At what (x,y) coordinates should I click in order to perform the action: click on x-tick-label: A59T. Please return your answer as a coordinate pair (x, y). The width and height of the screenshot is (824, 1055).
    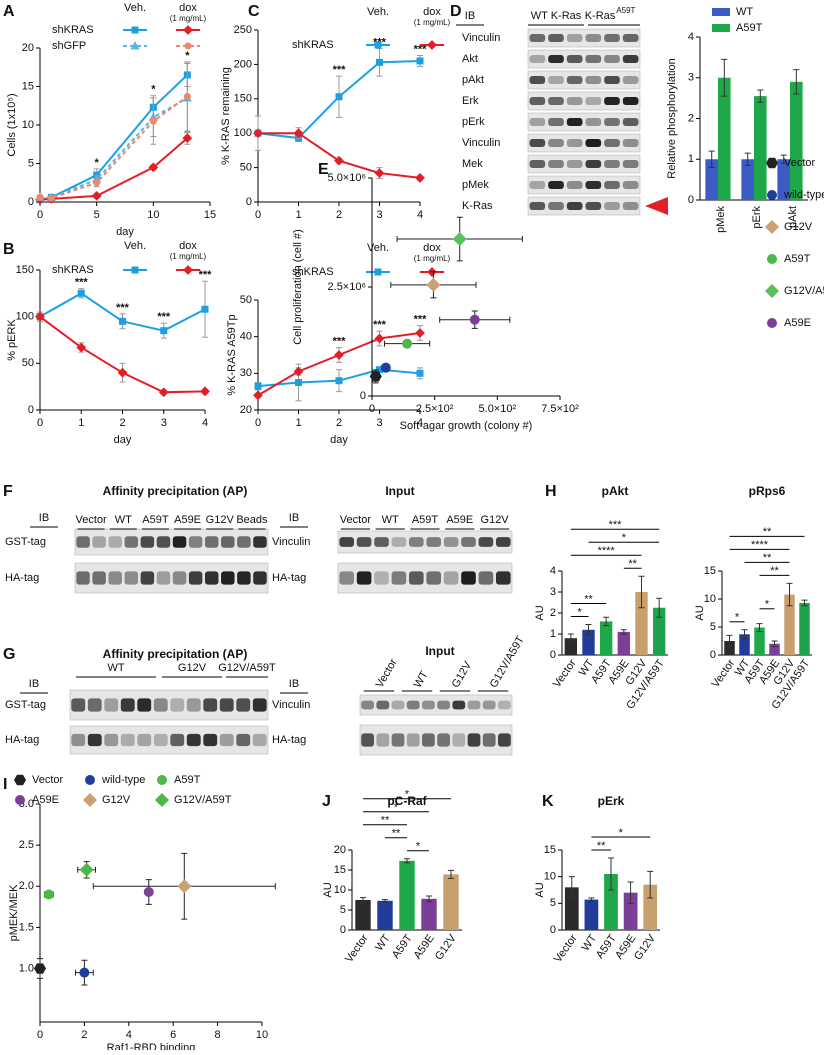
    Looking at the image, I should click on (402, 946).